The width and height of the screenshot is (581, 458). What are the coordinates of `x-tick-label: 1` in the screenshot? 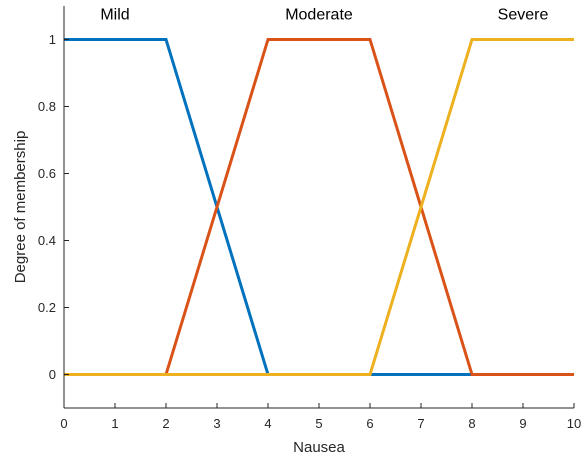 It's located at (114, 423).